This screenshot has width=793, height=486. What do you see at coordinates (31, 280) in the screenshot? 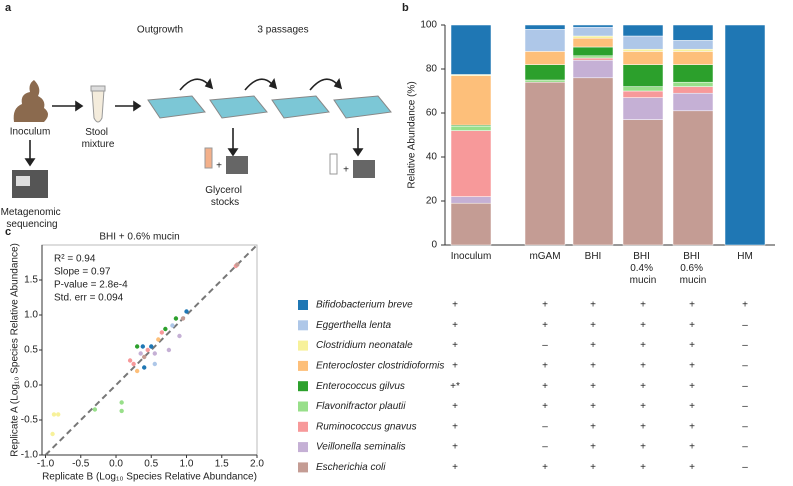
I see `y-tick-label: 1.5` at bounding box center [31, 280].